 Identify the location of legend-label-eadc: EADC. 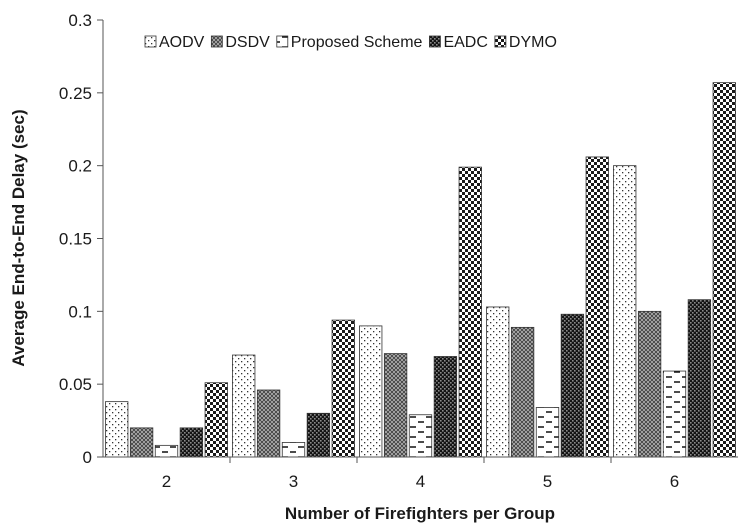
(465, 42).